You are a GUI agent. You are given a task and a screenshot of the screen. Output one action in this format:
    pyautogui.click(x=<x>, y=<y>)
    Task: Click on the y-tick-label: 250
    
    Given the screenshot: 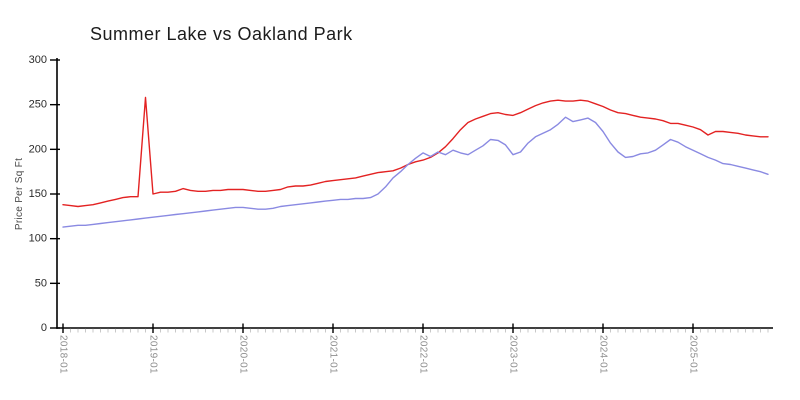 What is the action you would take?
    pyautogui.click(x=38, y=105)
    